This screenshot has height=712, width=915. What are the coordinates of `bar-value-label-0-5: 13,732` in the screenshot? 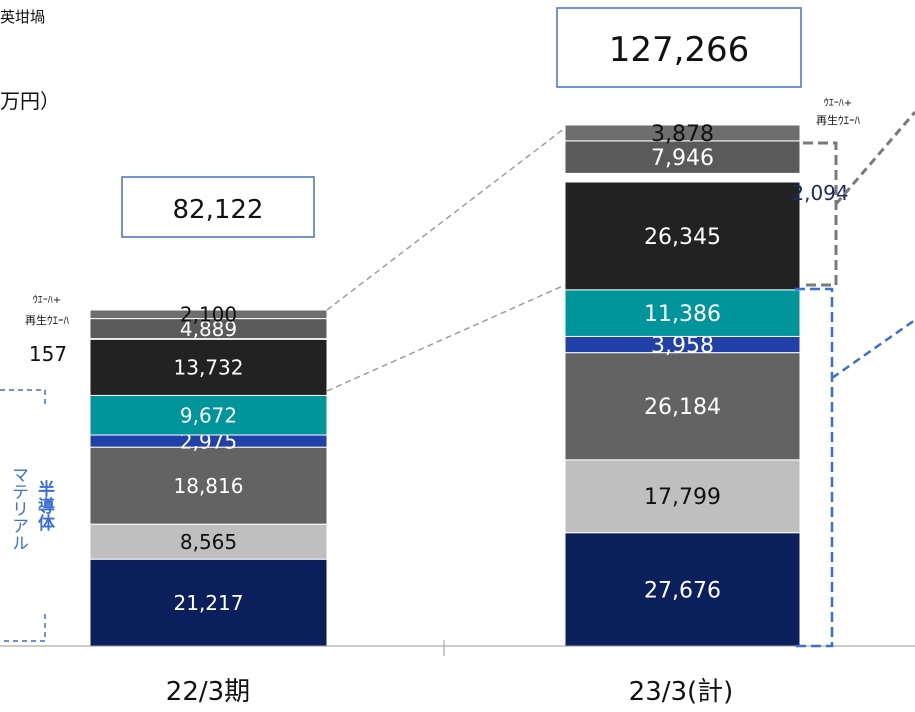 It's located at (209, 368).